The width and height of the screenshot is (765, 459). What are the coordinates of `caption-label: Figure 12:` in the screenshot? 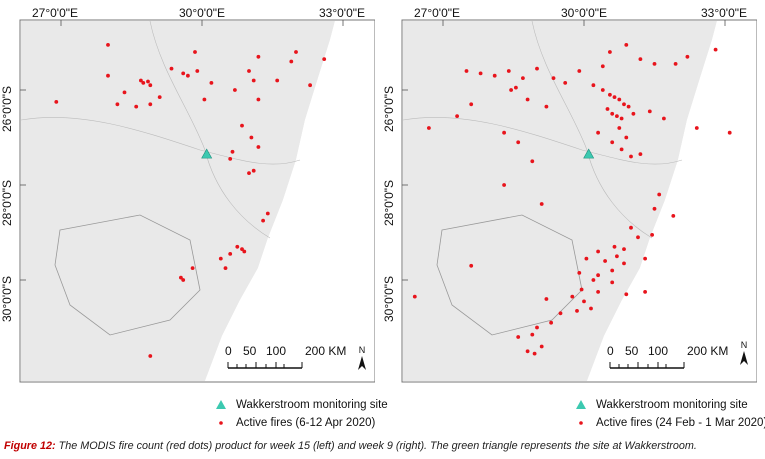 It's located at (30, 446).